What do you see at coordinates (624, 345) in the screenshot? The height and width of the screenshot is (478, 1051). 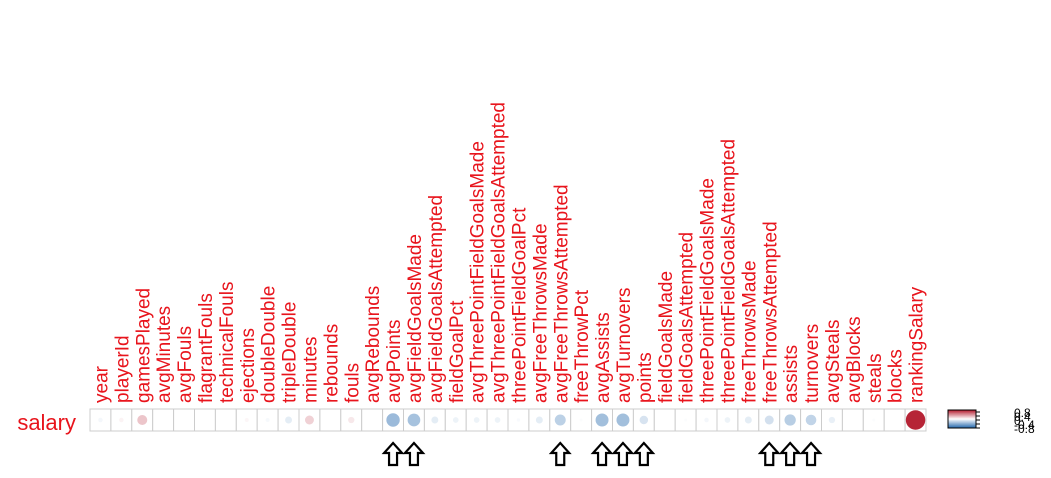 I see `column-label-avgTurnovers: avgTurnovers` at bounding box center [624, 345].